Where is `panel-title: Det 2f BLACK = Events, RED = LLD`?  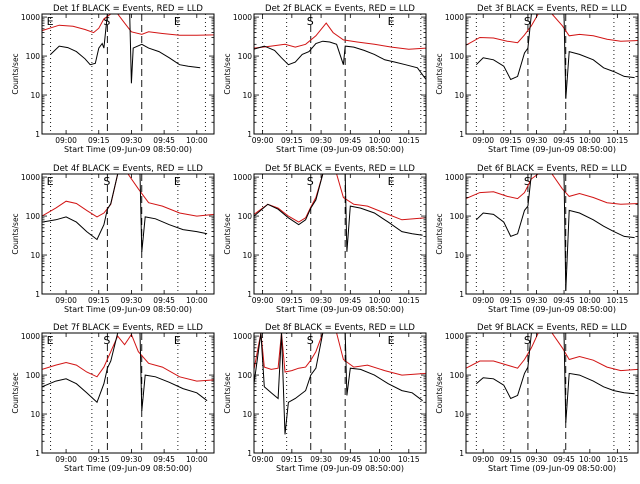 panel-title: Det 2f BLACK = Events, RED = LLD is located at coordinates (340, 9).